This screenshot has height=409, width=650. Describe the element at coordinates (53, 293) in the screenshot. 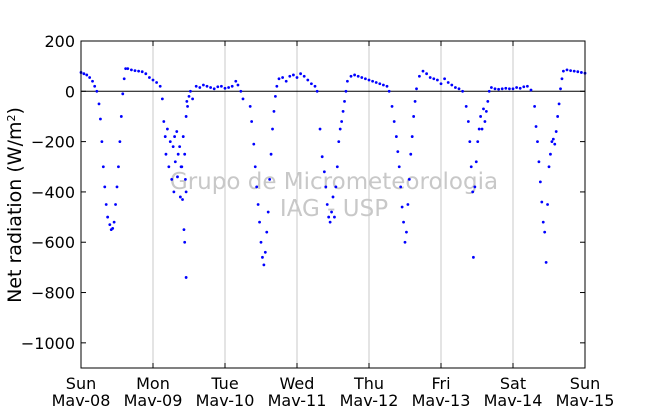

I see `y-tick-label: −800` at that location.